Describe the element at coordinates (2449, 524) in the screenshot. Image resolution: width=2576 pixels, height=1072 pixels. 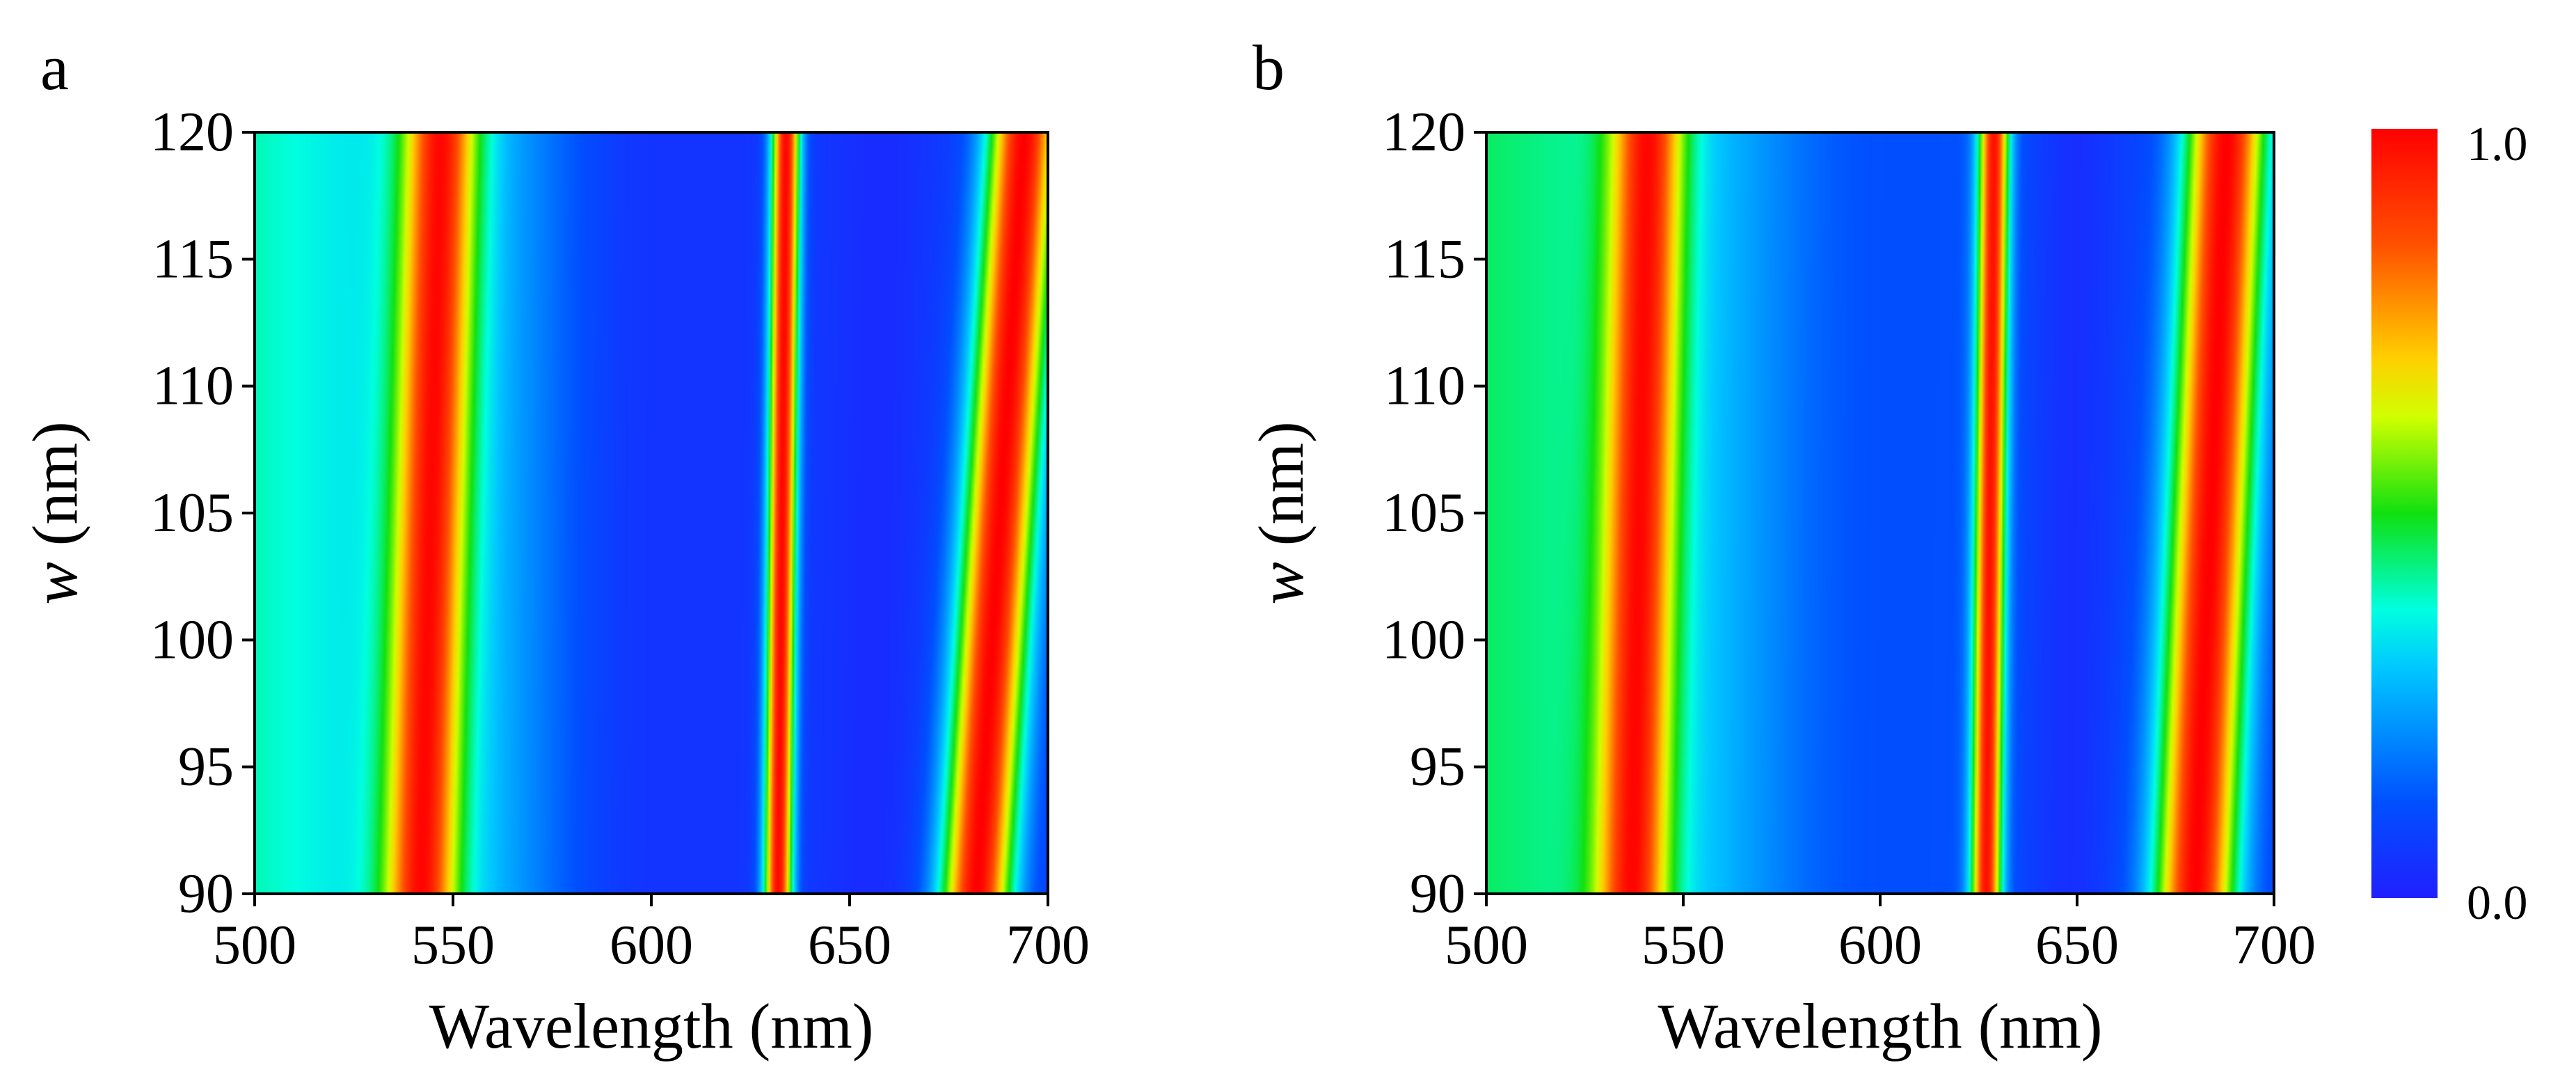
I see `colorbar: 1.0 0.0` at that location.